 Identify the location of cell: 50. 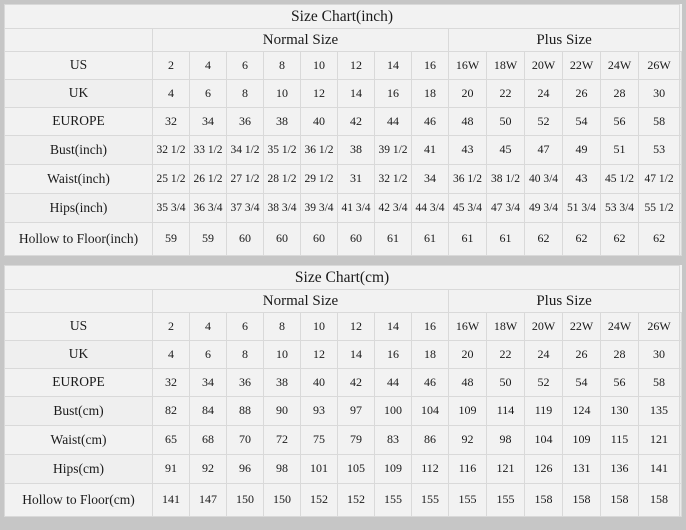
(505, 121).